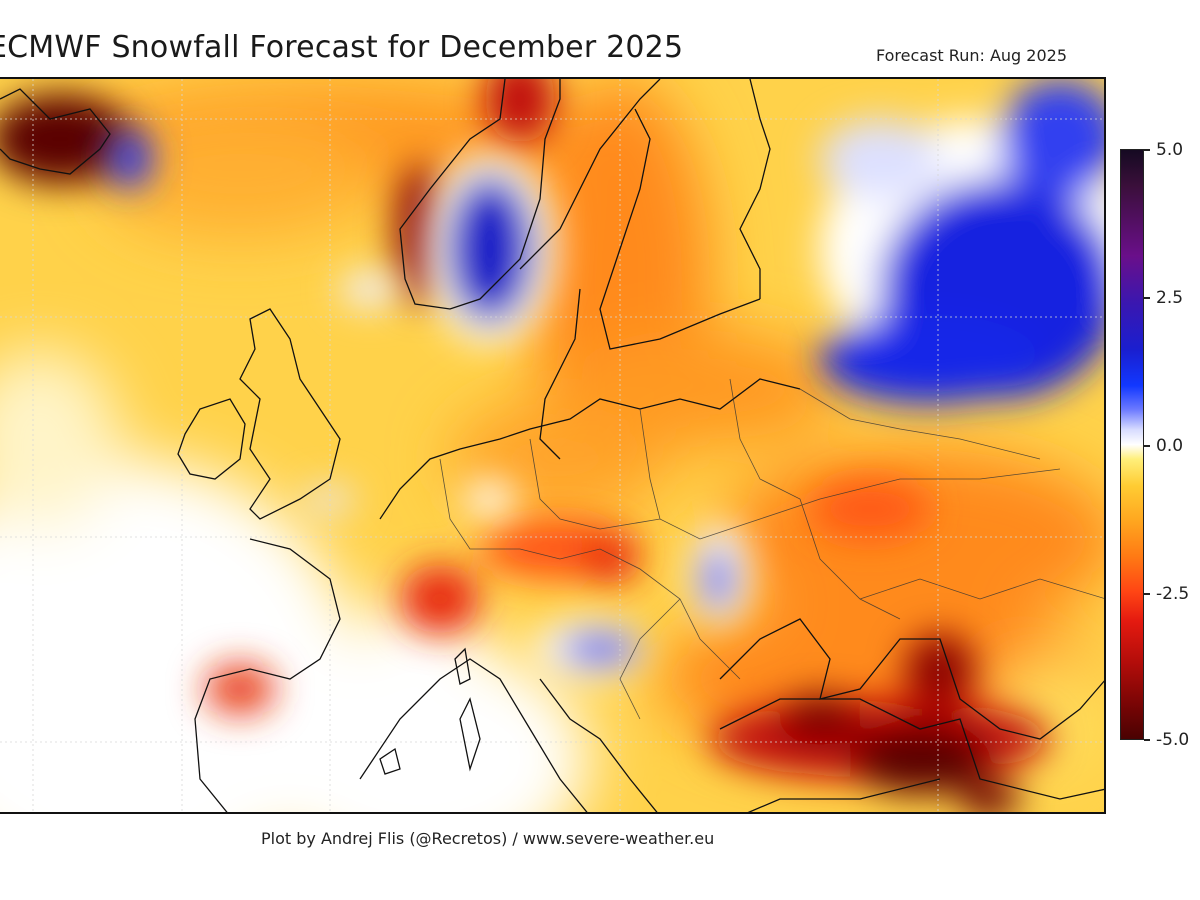  What do you see at coordinates (1170, 446) in the screenshot?
I see `colorbar-tick-label: 0.0` at bounding box center [1170, 446].